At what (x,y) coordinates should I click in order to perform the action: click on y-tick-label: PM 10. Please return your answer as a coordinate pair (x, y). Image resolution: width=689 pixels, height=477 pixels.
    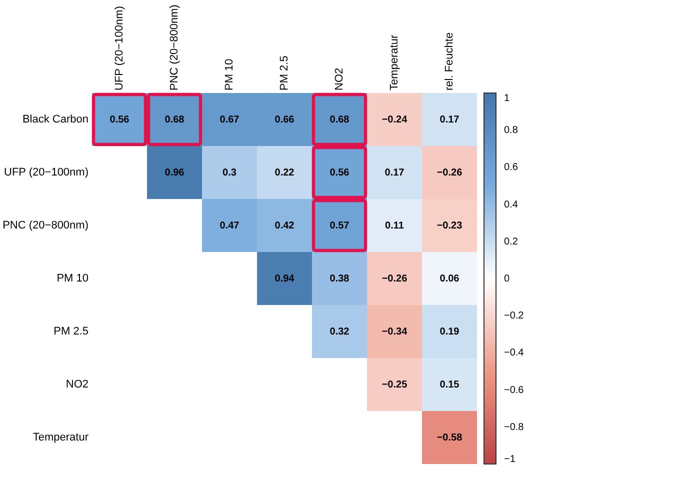
    Looking at the image, I should click on (72, 278).